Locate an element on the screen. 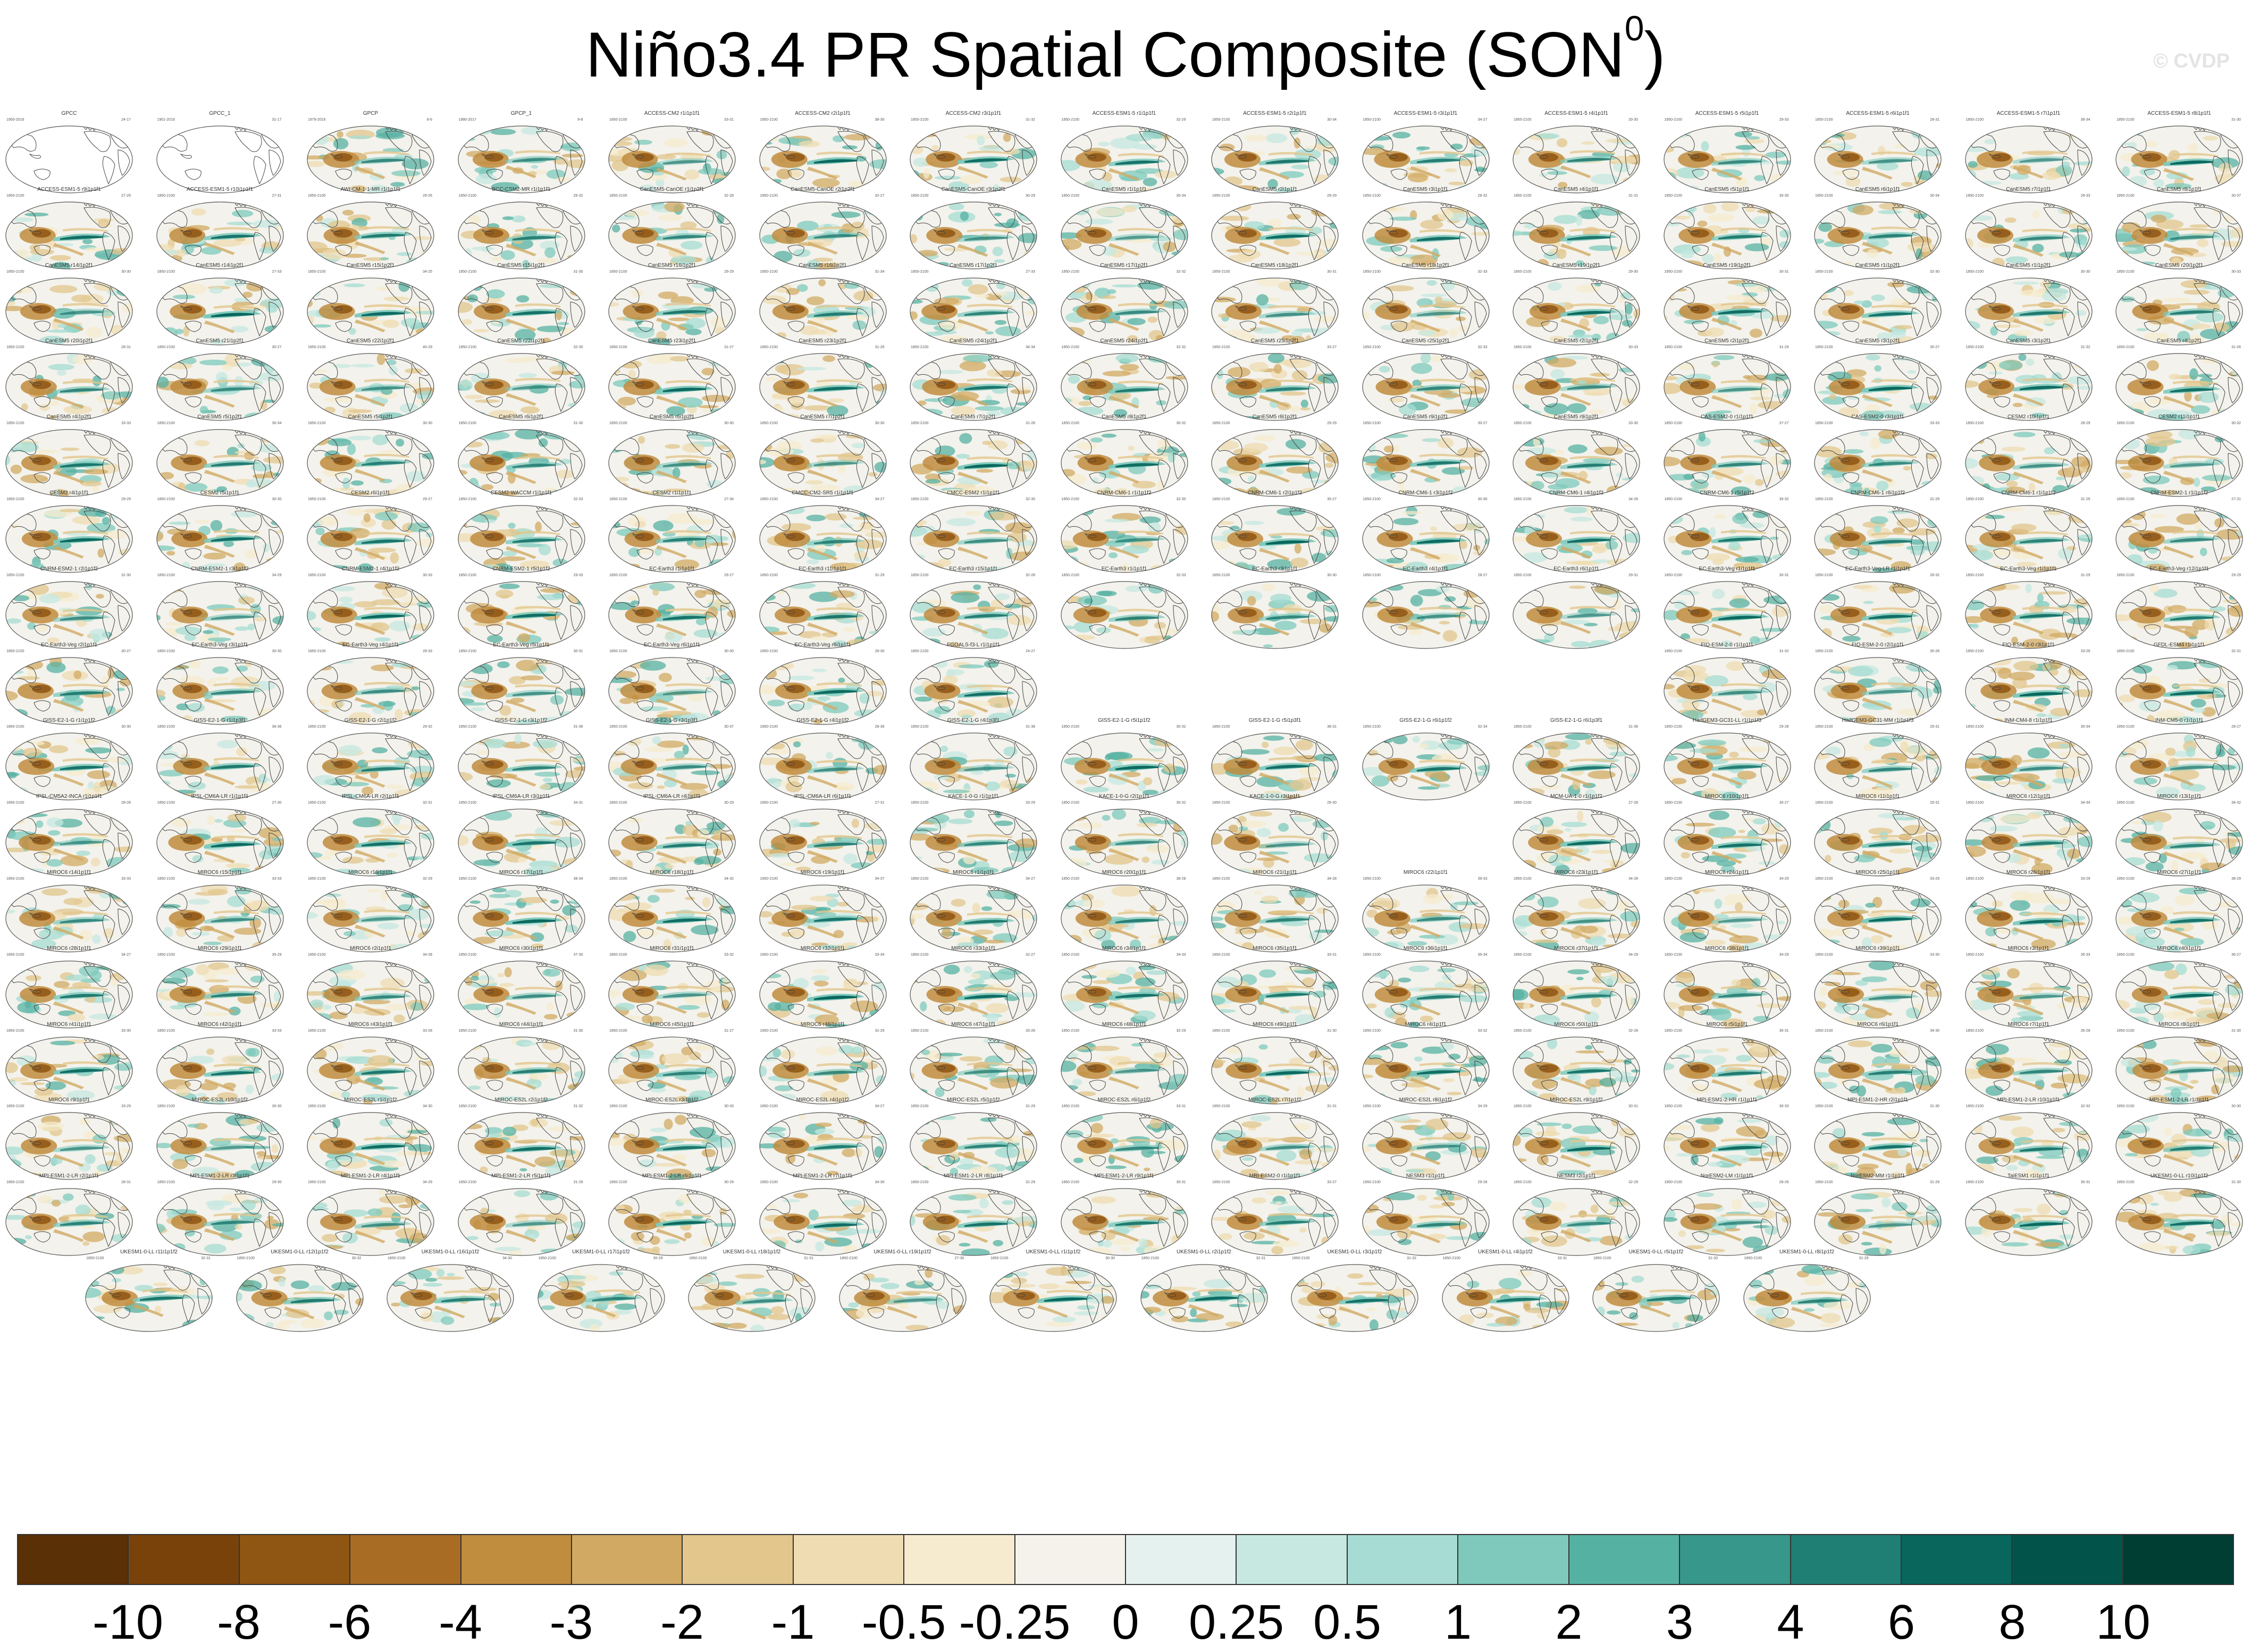  panel-title: ACCESS-ESM1-5 r4i1p1f1 is located at coordinates (1576, 114).